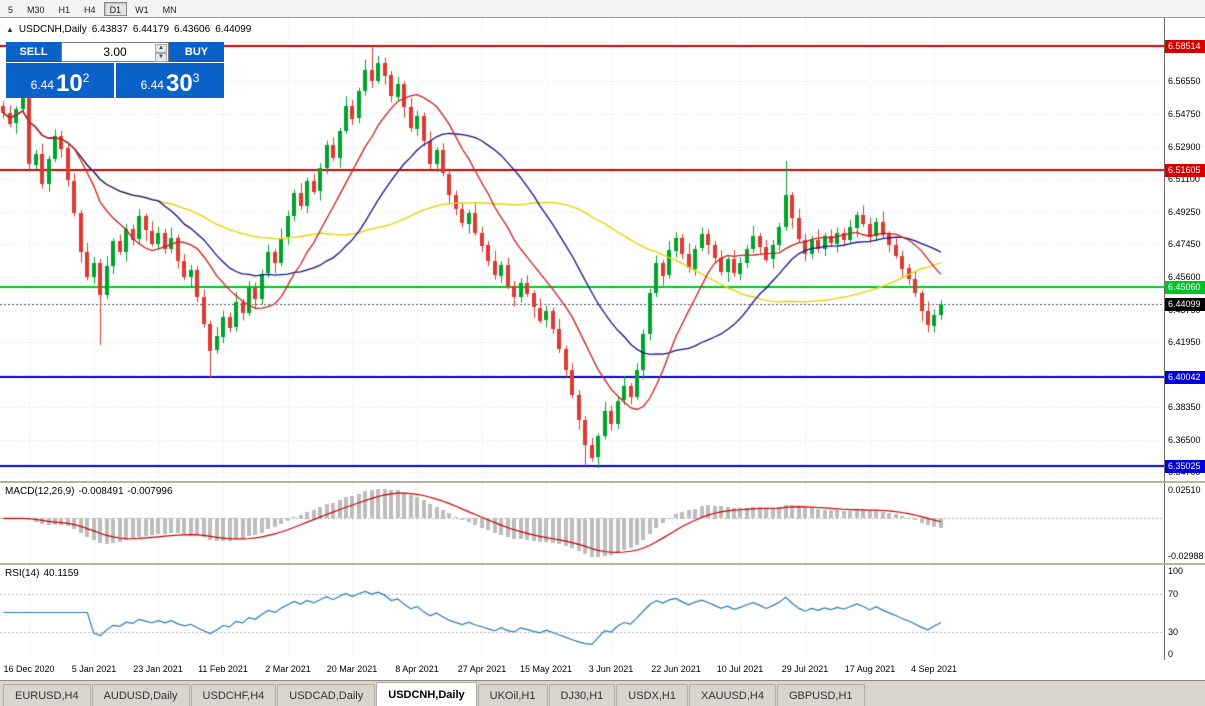  What do you see at coordinates (482, 669) in the screenshot?
I see `time-axis-label: 27 Apr 2021` at bounding box center [482, 669].